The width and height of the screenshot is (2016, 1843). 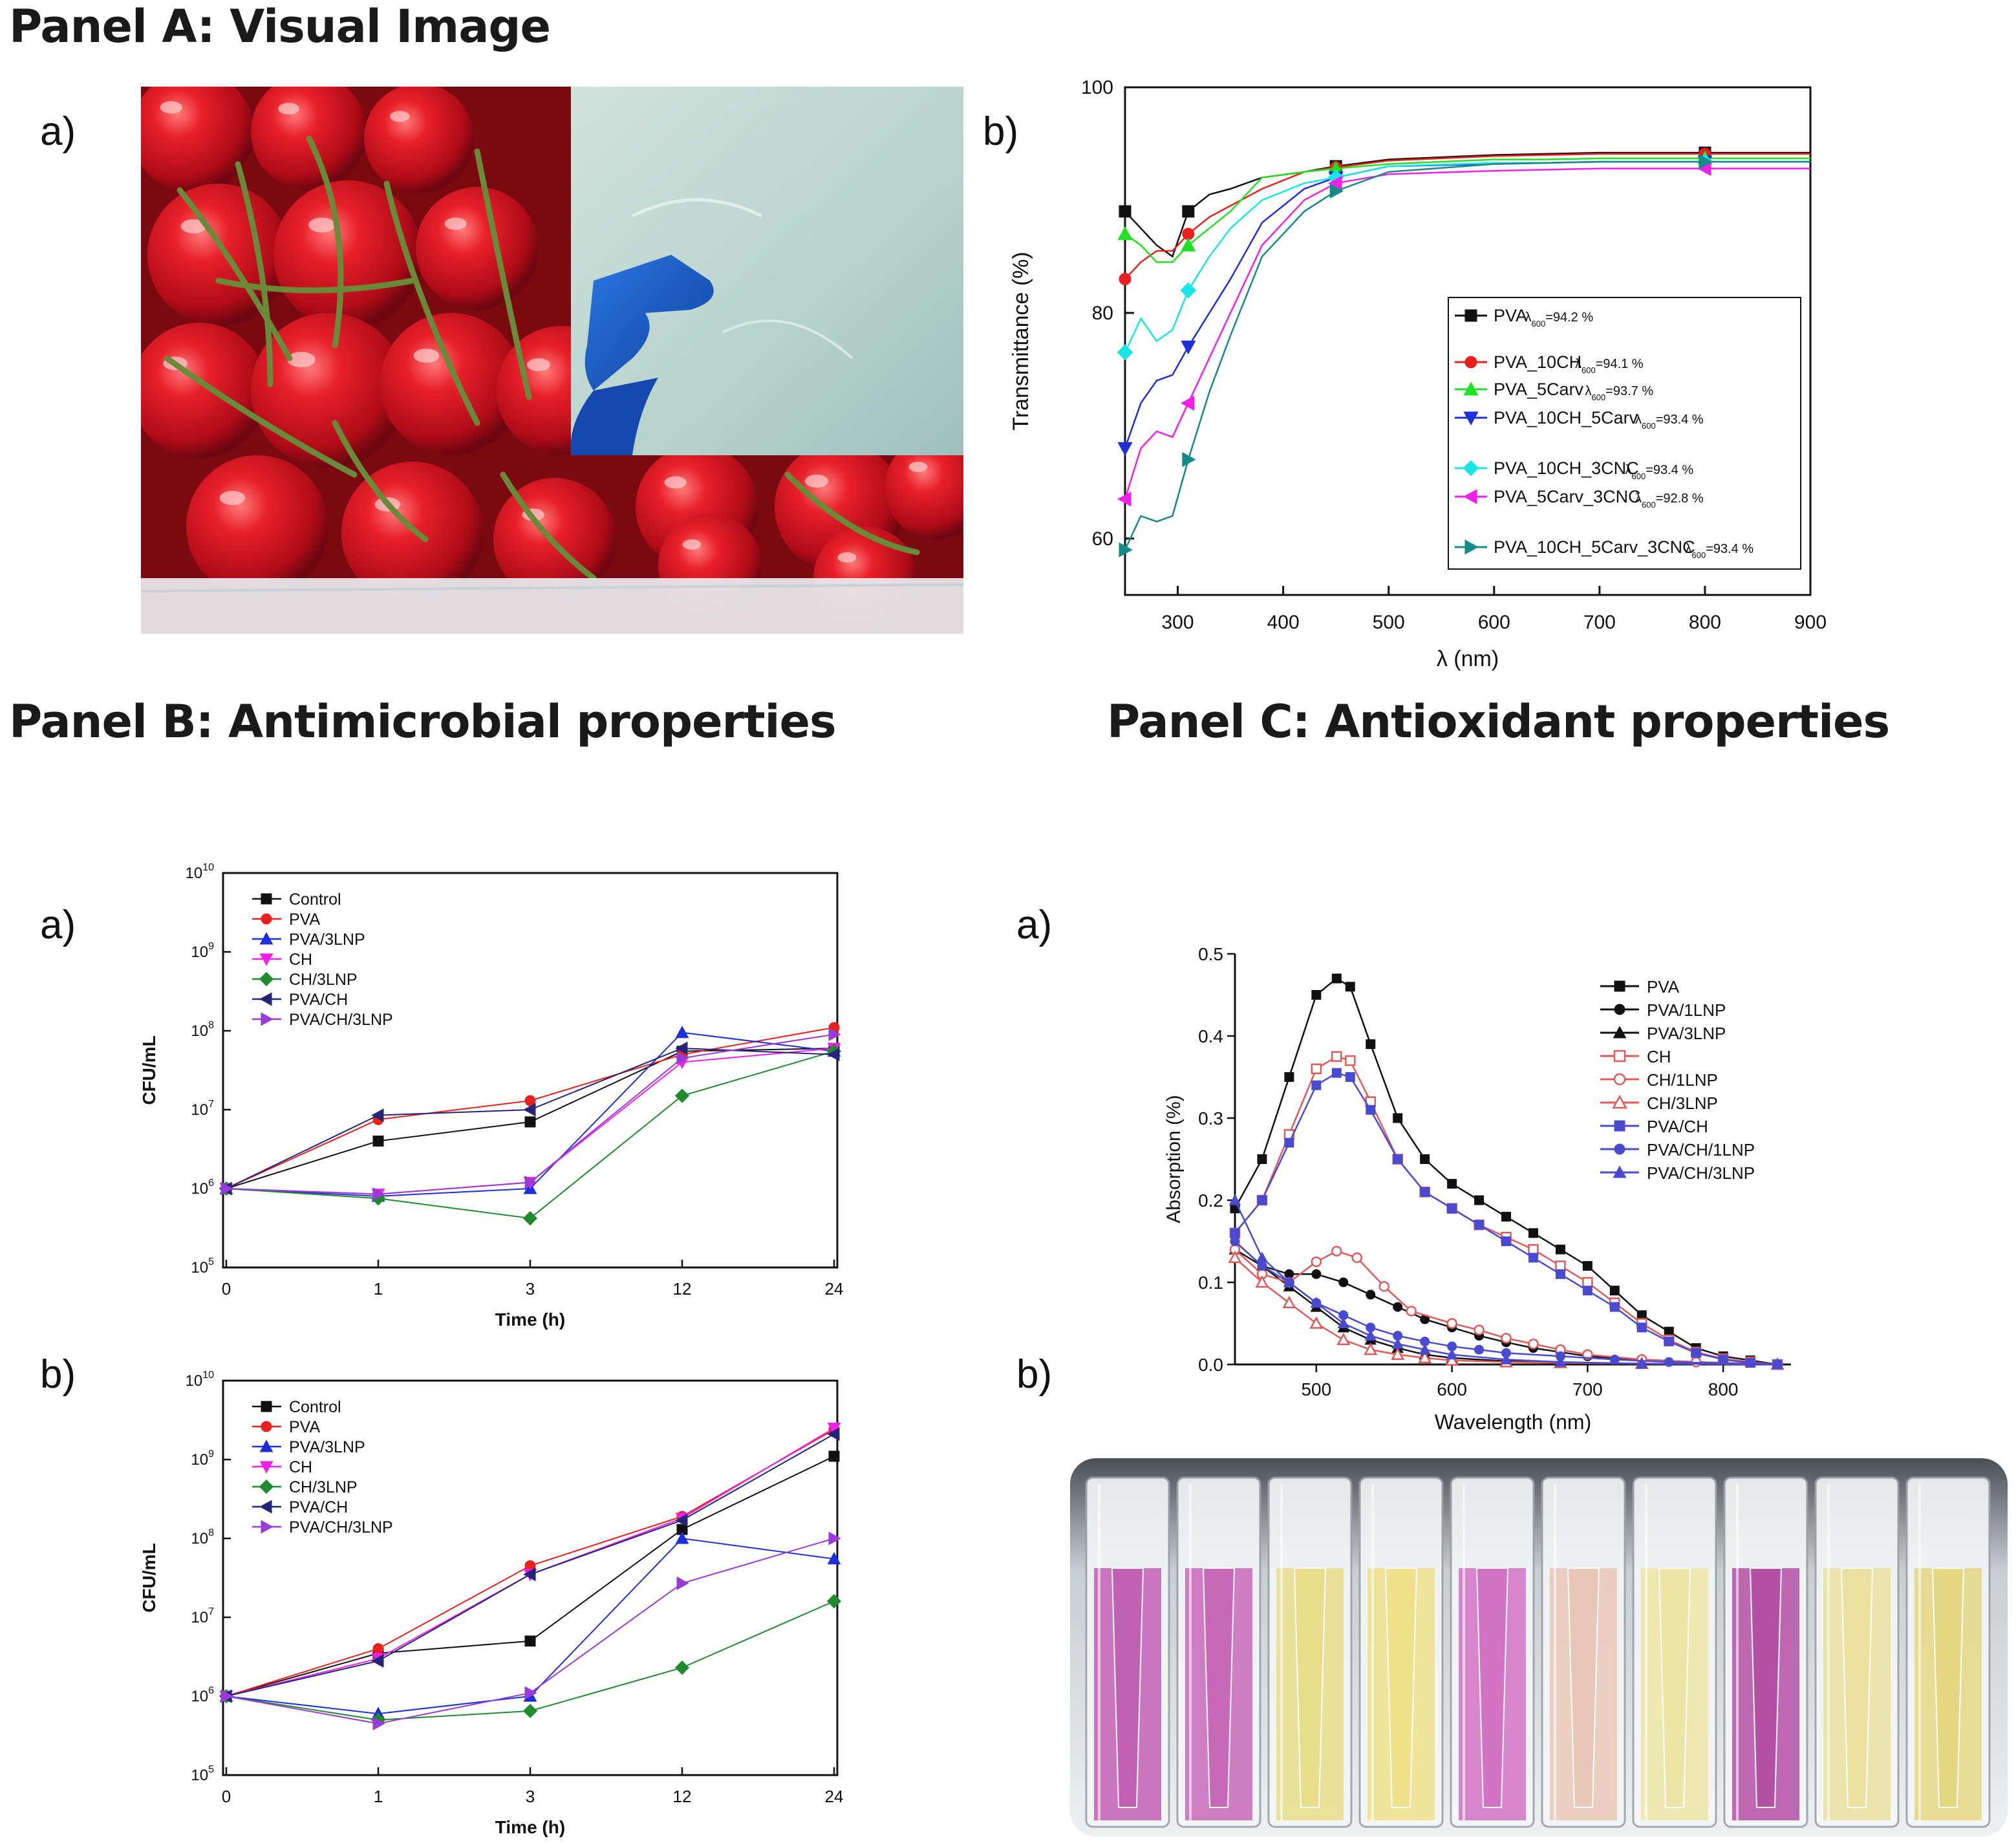 I want to click on x-tick-label: 12, so click(x=683, y=1796).